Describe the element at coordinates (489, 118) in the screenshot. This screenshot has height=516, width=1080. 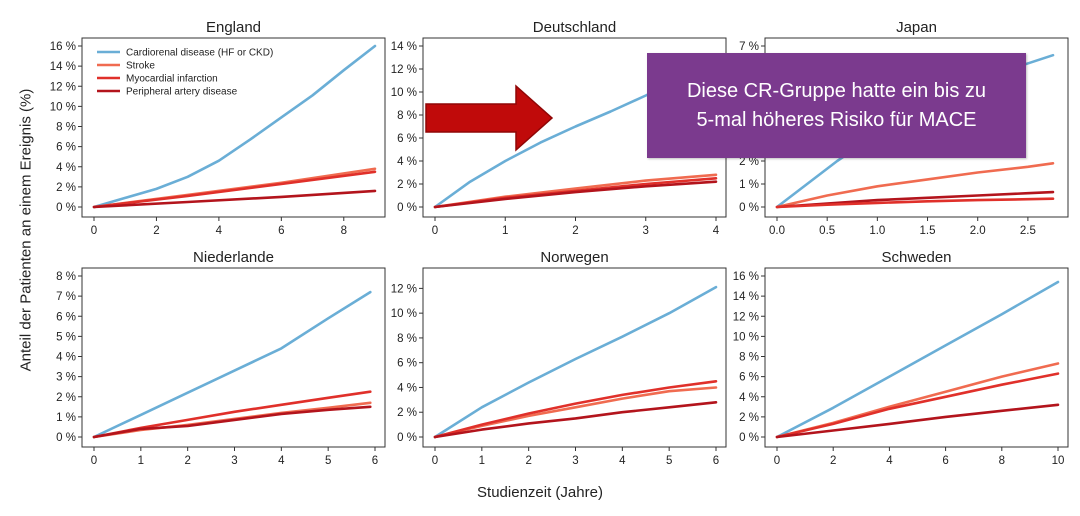
I see `red-arrow-shape` at that location.